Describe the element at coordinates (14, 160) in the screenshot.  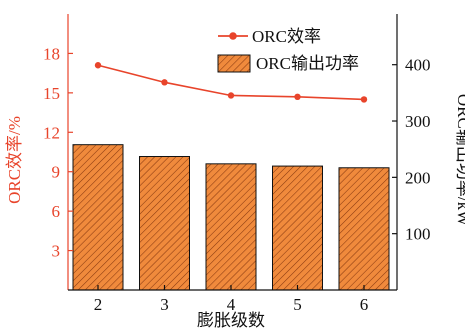
I see `left-axis-title: ORC效率/%` at that location.